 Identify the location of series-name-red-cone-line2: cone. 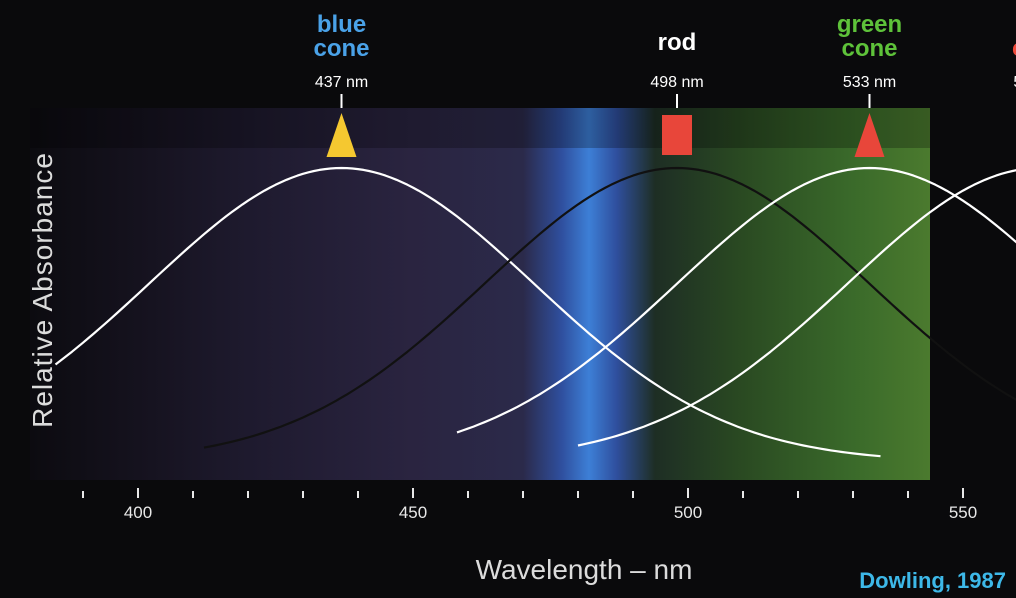
(1014, 48).